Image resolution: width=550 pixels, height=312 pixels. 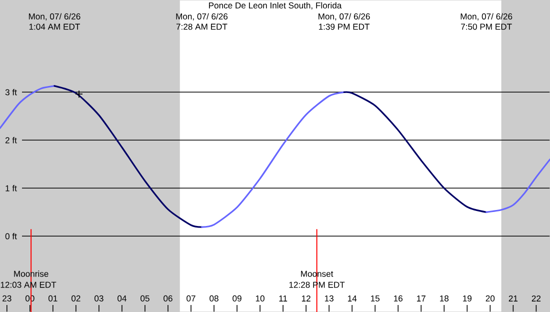 What do you see at coordinates (260, 298) in the screenshot?
I see `x-tick-label: 10` at bounding box center [260, 298].